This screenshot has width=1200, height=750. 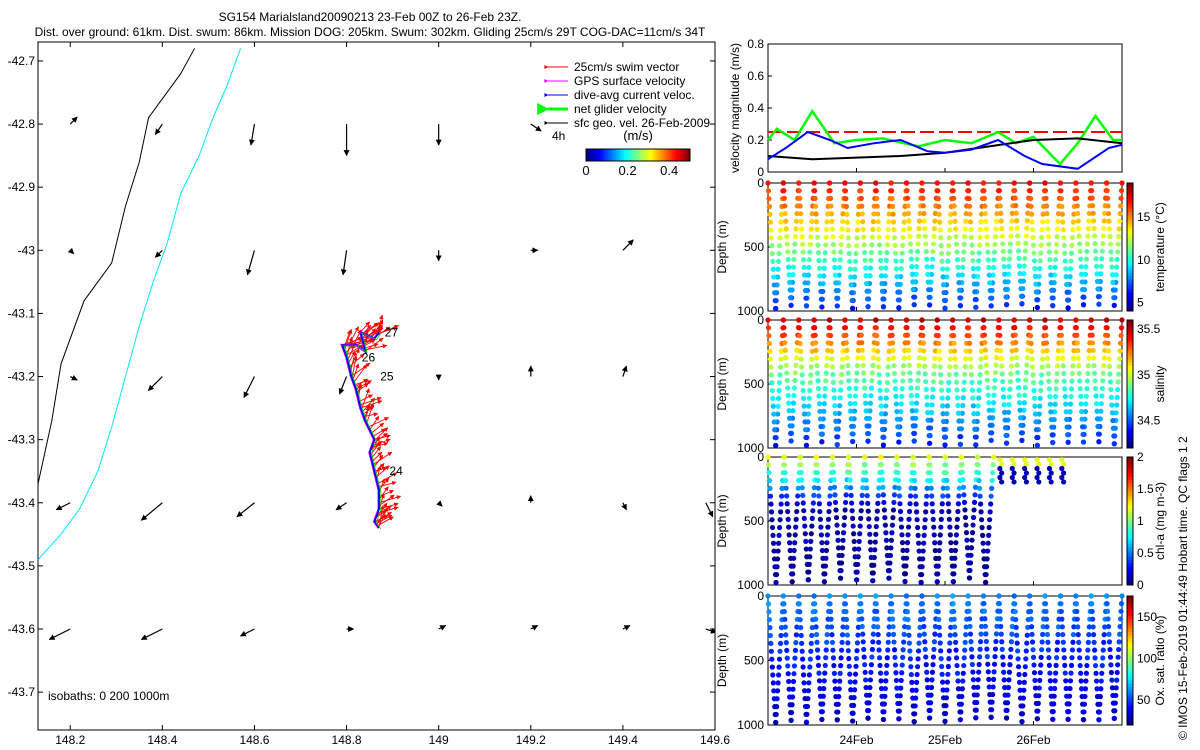 What do you see at coordinates (1145, 553) in the screenshot?
I see `section-colorbar-tick-label: 0.5` at bounding box center [1145, 553].